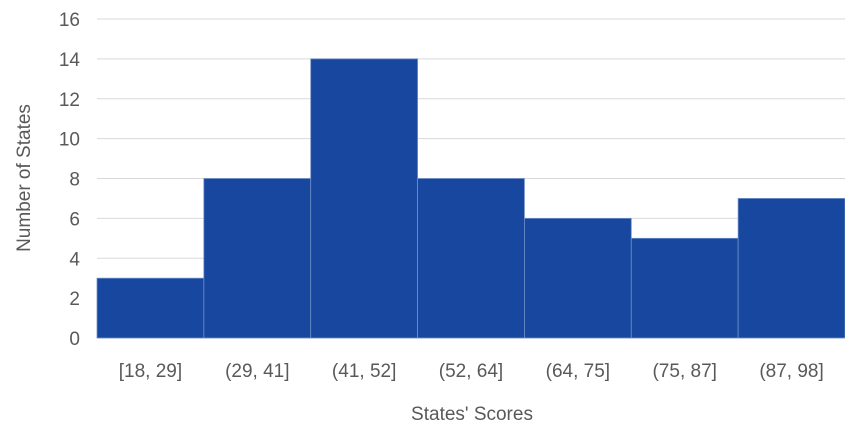  Describe the element at coordinates (150, 371) in the screenshot. I see `x-tick-label: [18, 29]` at that location.